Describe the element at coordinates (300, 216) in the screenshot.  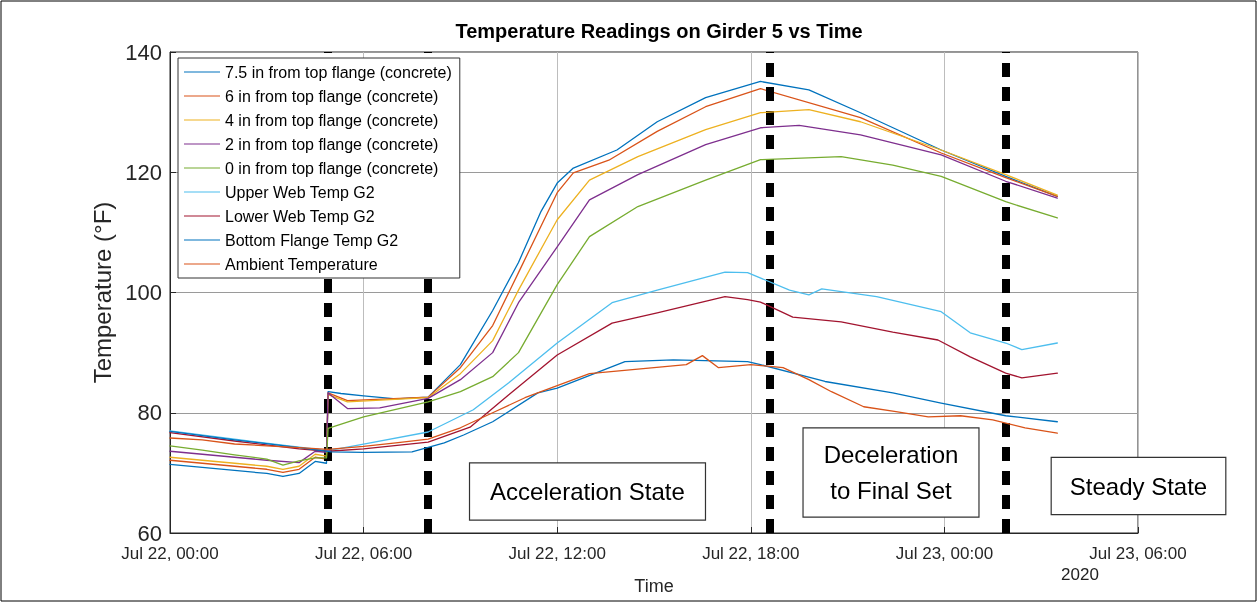
I see `legend-label: Lower Web Temp G2` at that location.